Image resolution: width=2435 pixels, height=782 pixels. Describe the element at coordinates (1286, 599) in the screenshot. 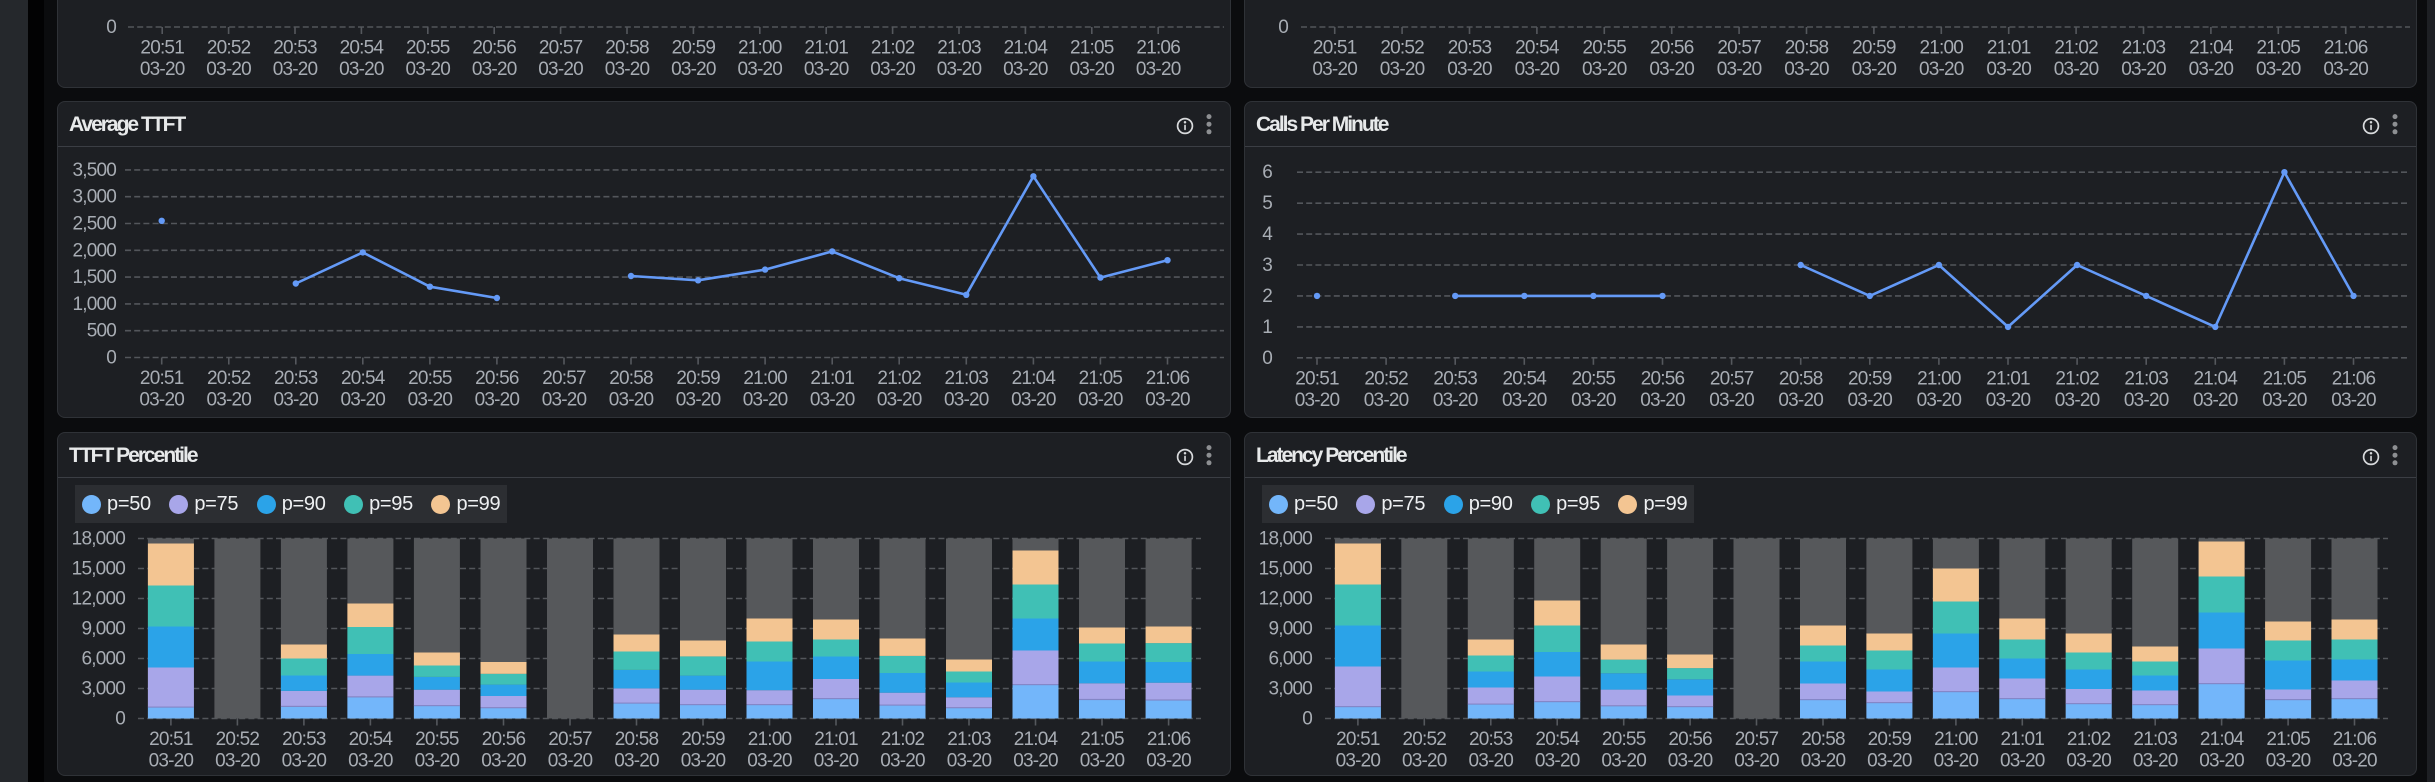

I see `svg-text: 12,000` at that location.